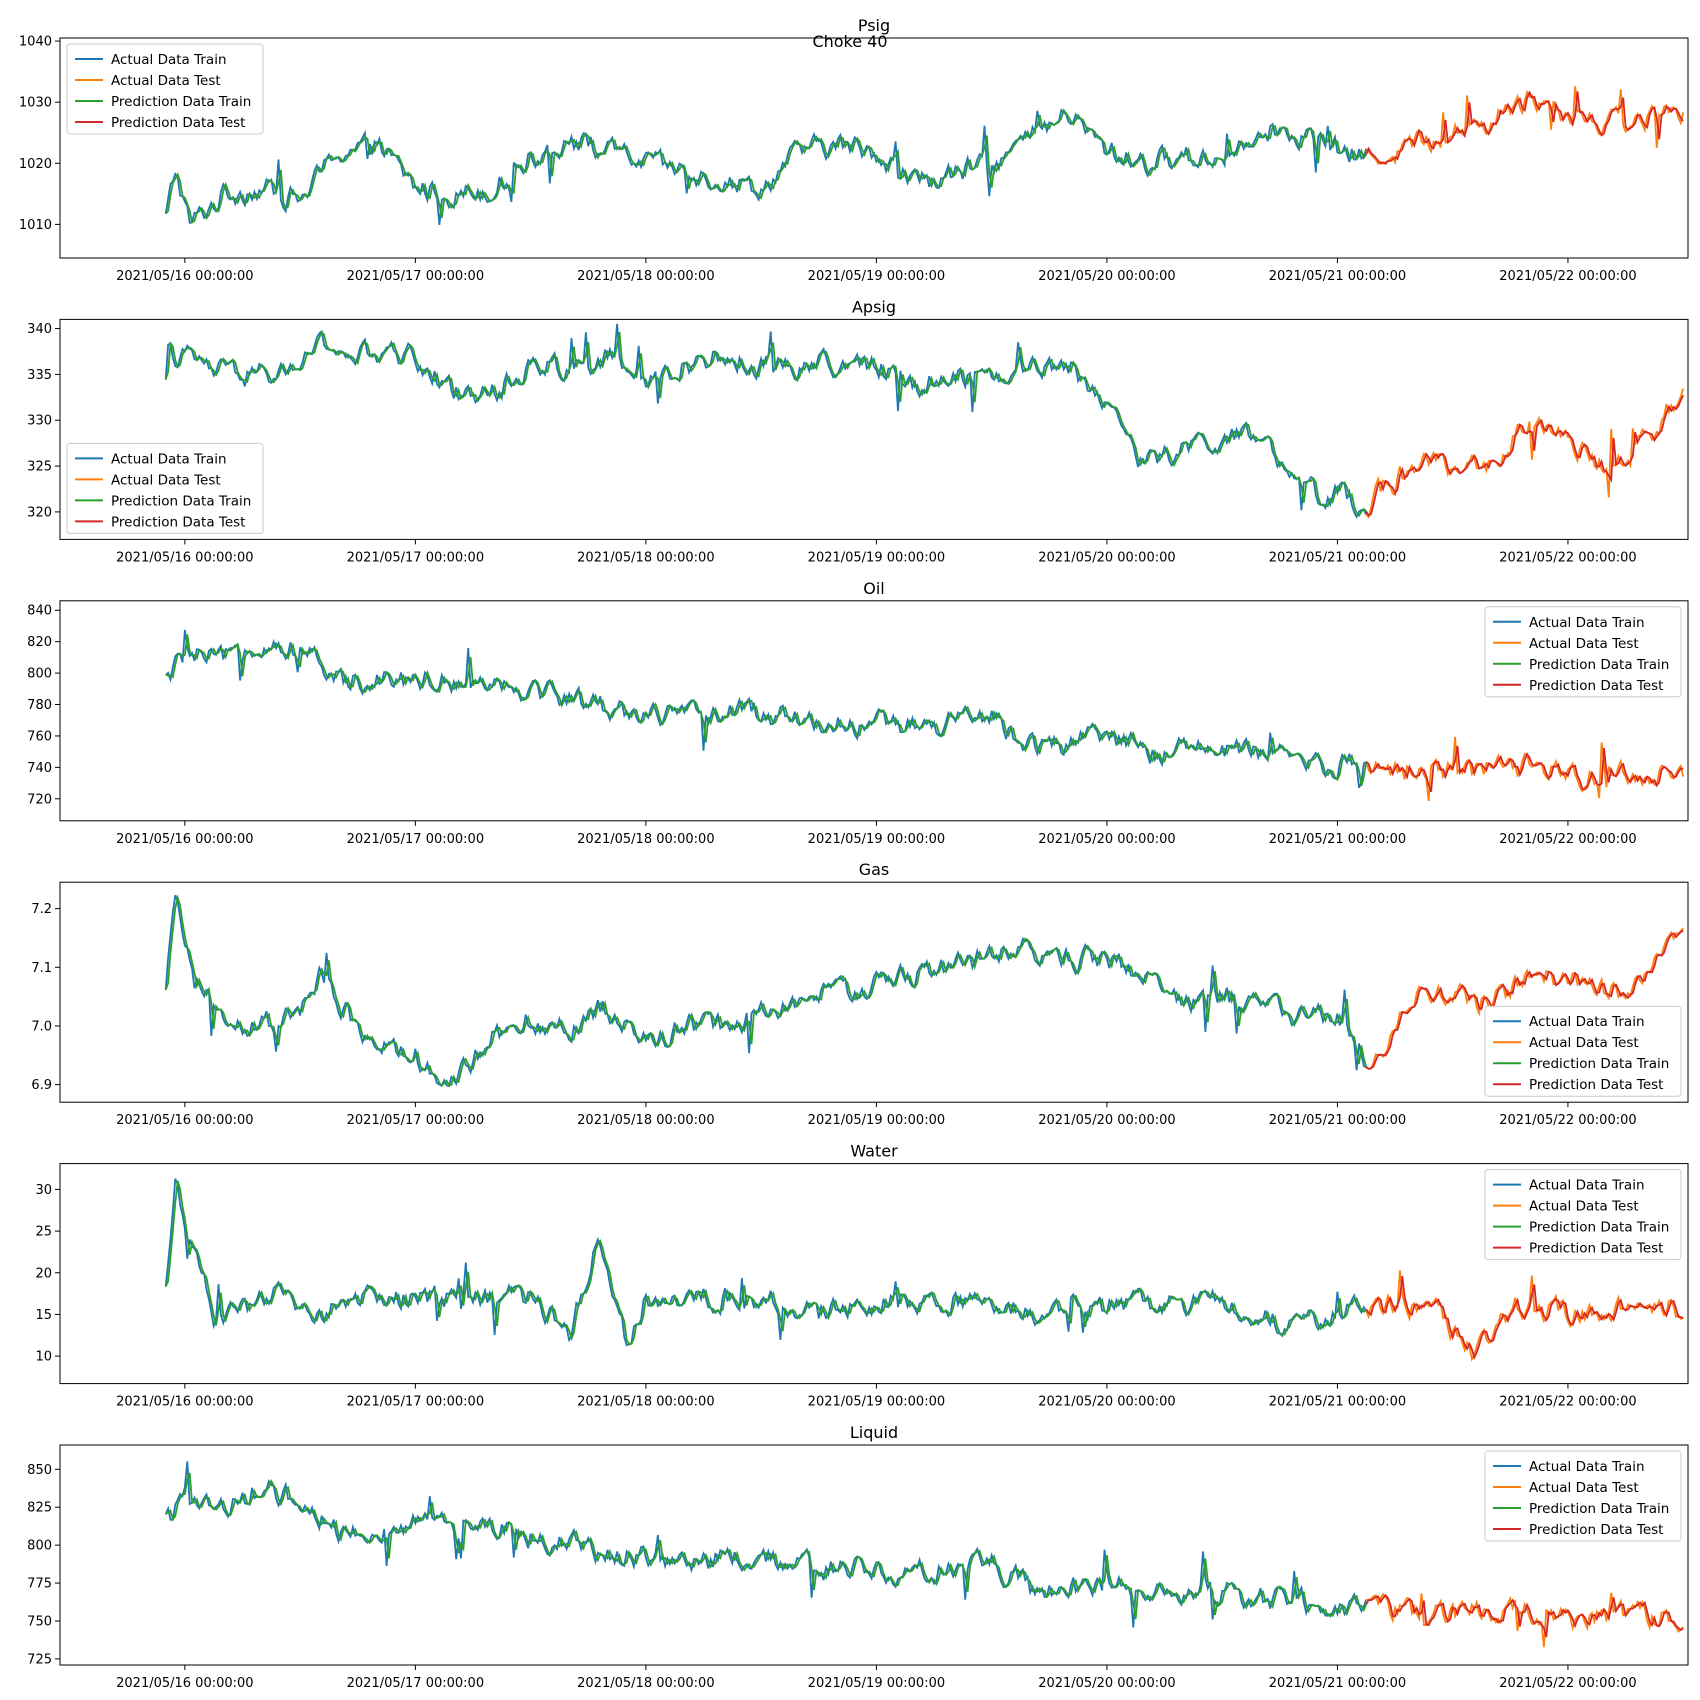 The image size is (1700, 1700). I want to click on y-tick-label: 740, so click(39, 768).